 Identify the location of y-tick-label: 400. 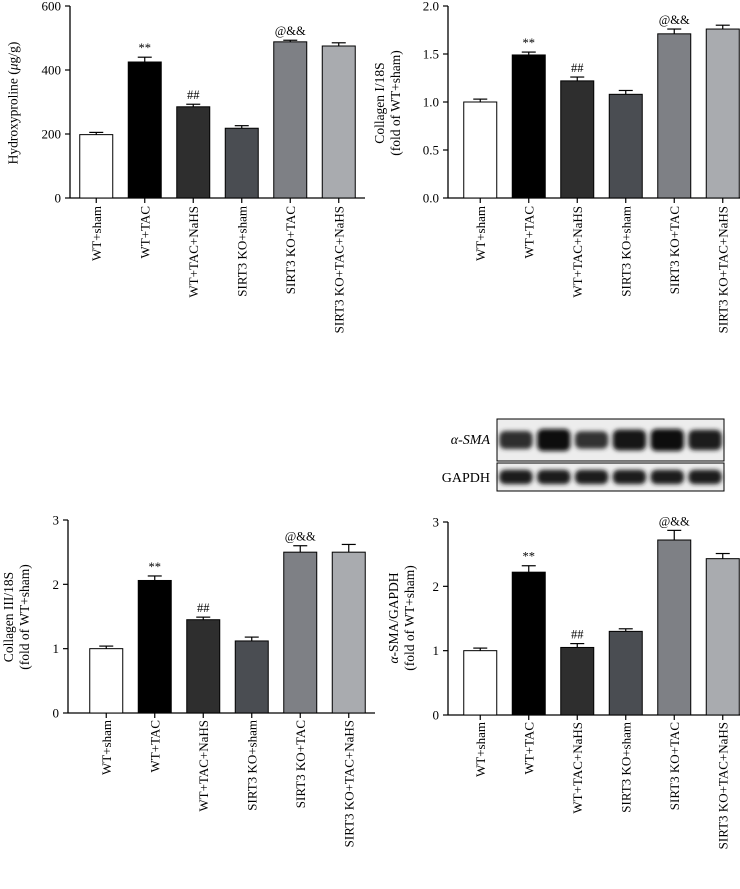
(52, 70).